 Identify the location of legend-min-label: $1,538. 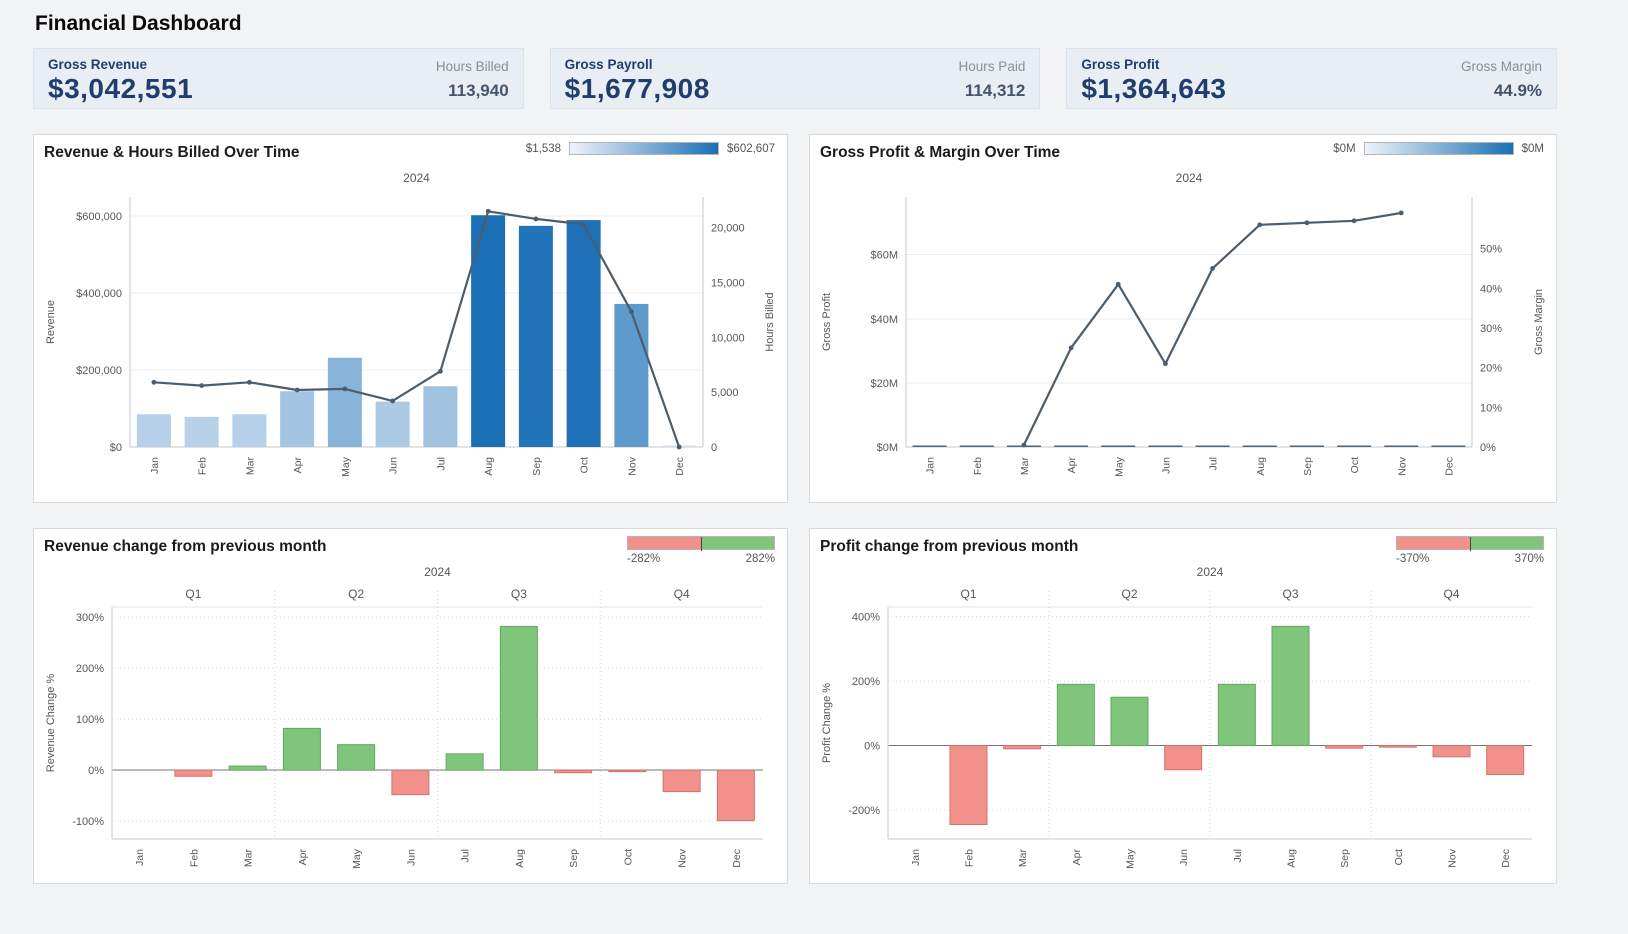
(543, 148).